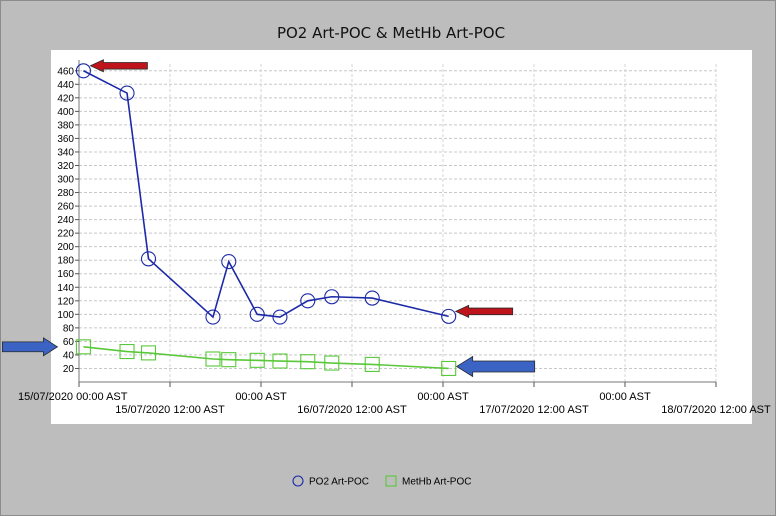  What do you see at coordinates (716, 410) in the screenshot?
I see `x-tick-label: 18/07/2020 12:00 AST` at bounding box center [716, 410].